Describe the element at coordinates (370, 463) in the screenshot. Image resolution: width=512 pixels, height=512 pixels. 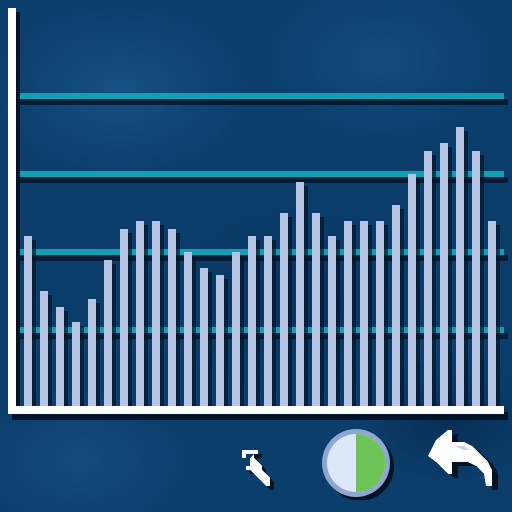
I see `pie-chart-filled-slice` at that location.